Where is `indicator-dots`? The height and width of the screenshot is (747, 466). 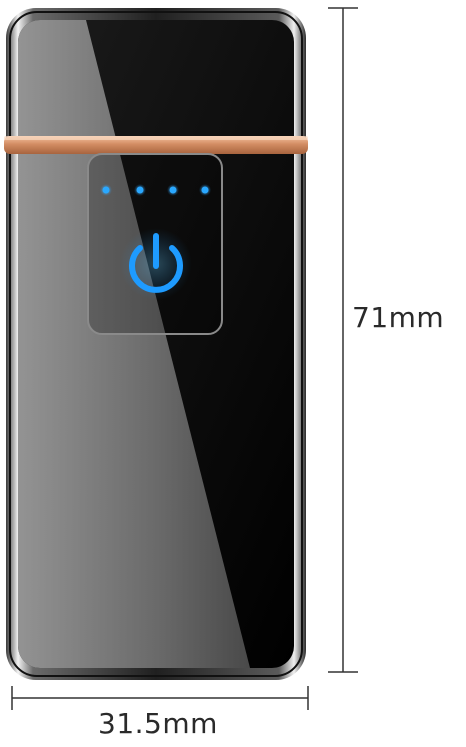 indicator-dots is located at coordinates (155, 190).